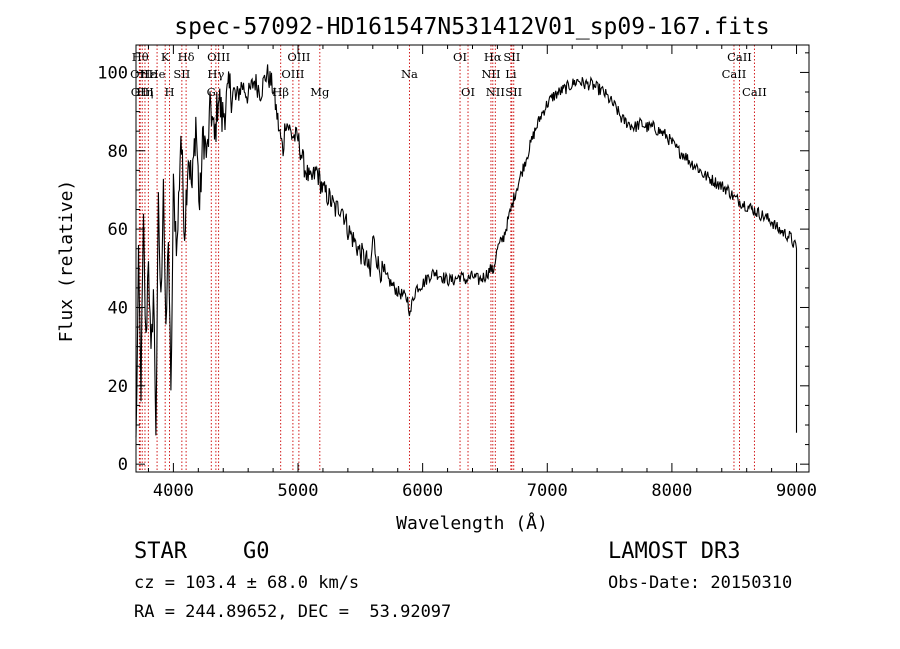 This screenshot has width=900, height=649. What do you see at coordinates (173, 491) in the screenshot?
I see `x-tick-label: 4000` at bounding box center [173, 491].